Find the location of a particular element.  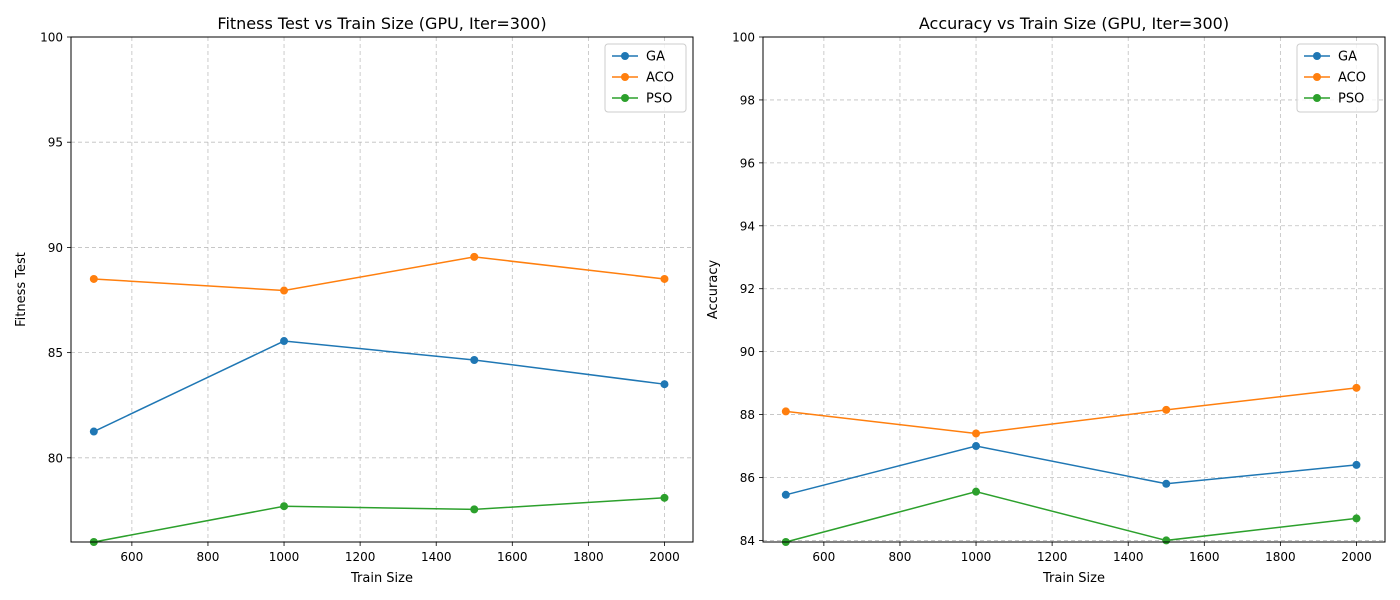

y-tick-label: 98 is located at coordinates (747, 100).